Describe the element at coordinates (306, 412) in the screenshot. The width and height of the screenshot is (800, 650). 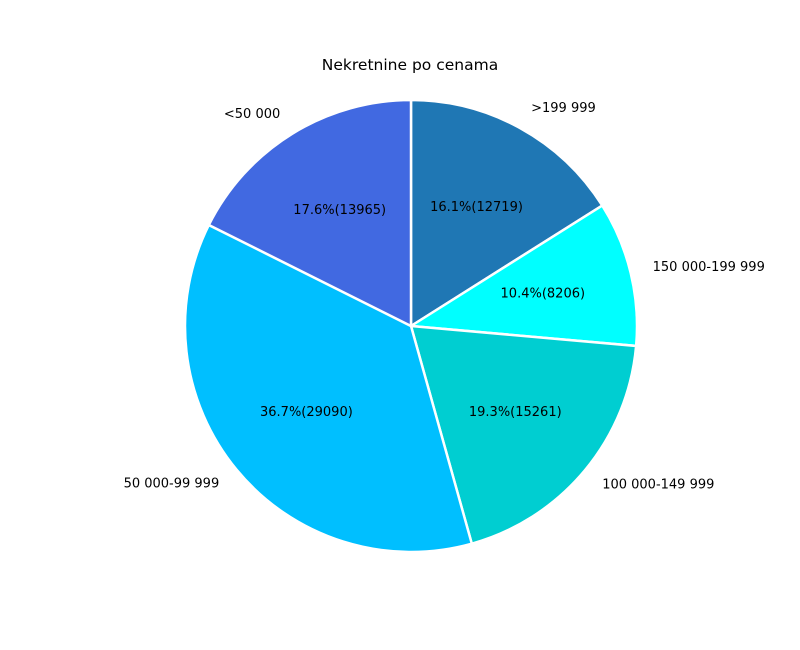
I see `slice-percent-label: 36.7%(29090)` at that location.